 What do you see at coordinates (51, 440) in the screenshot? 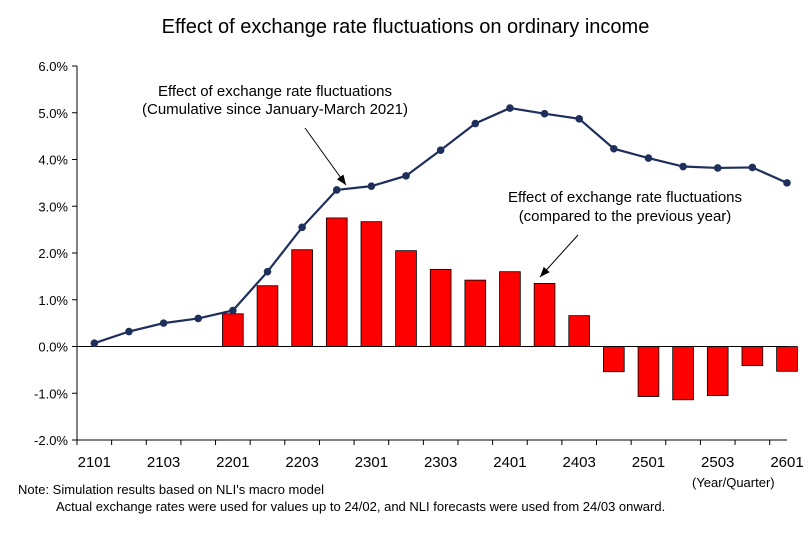
I see `y-tick-label: -2.0%` at bounding box center [51, 440].